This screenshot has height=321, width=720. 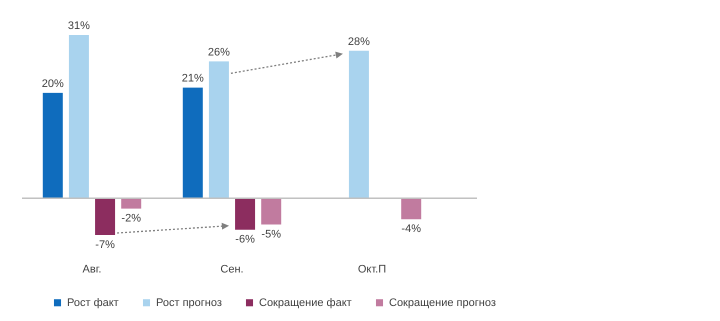 What do you see at coordinates (271, 234) in the screenshot?
I see `data-label: -5%` at bounding box center [271, 234].